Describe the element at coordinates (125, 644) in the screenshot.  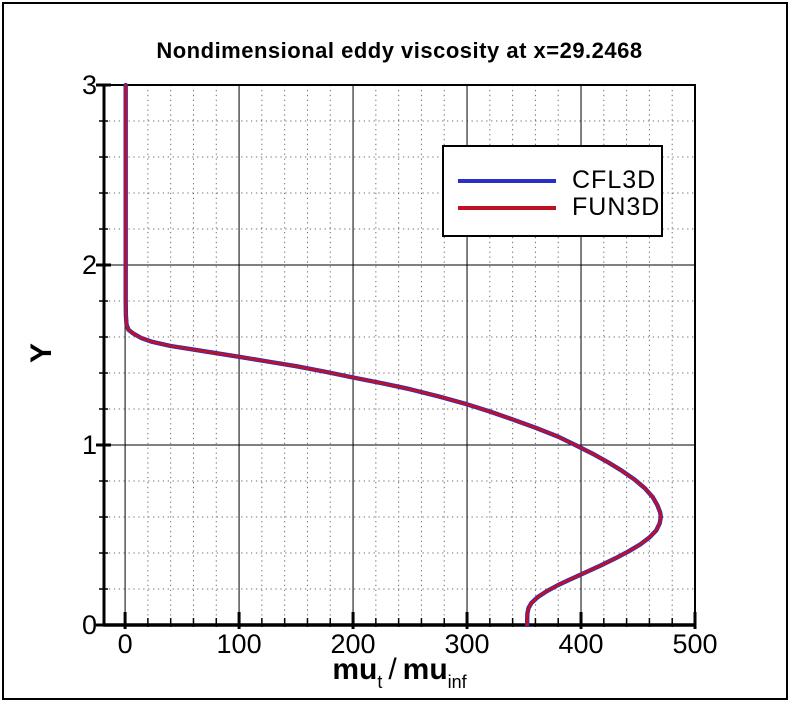
I see `x-tick-label: 0` at that location.